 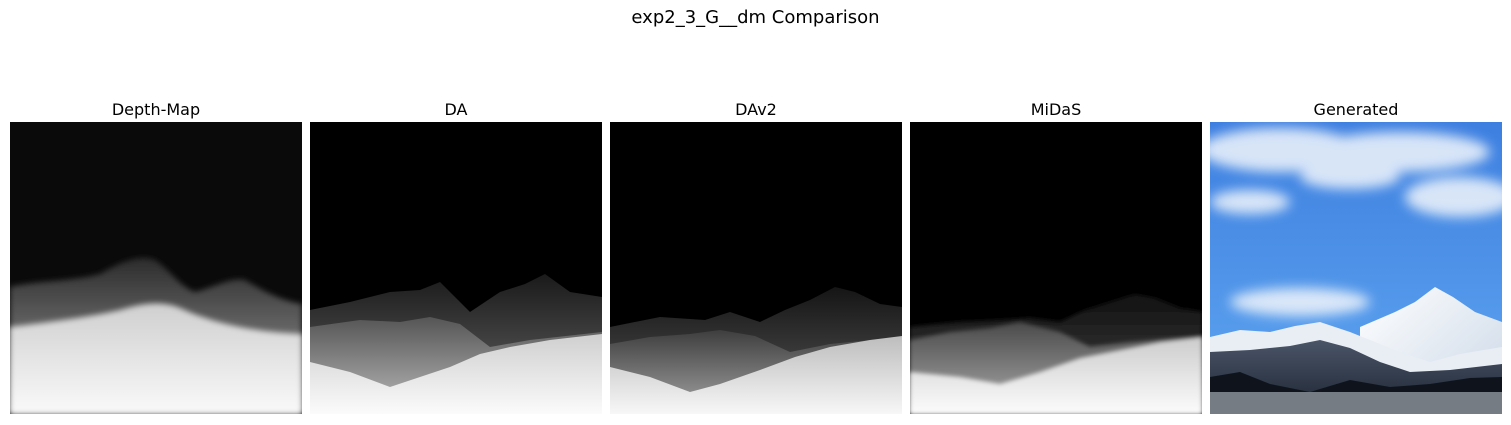 I want to click on panel-title-dav2: DAv2, so click(x=756, y=109).